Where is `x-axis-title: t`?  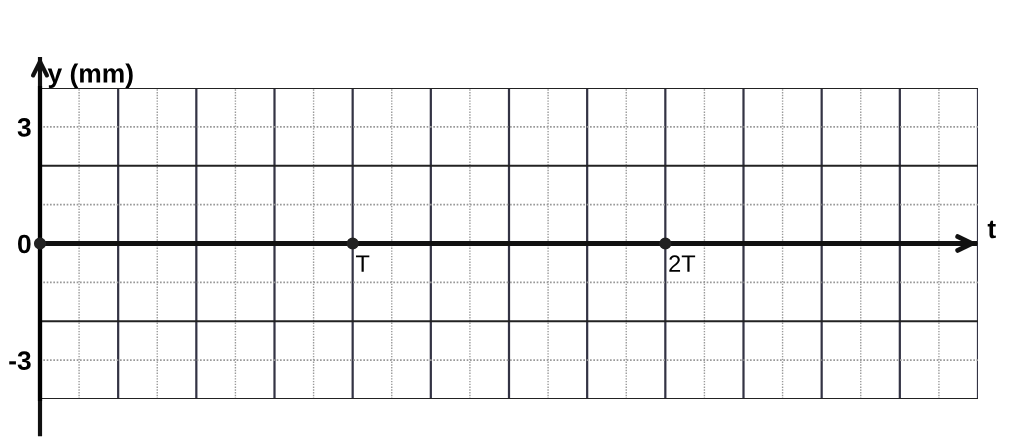
x-axis-title: t is located at coordinates (991, 229).